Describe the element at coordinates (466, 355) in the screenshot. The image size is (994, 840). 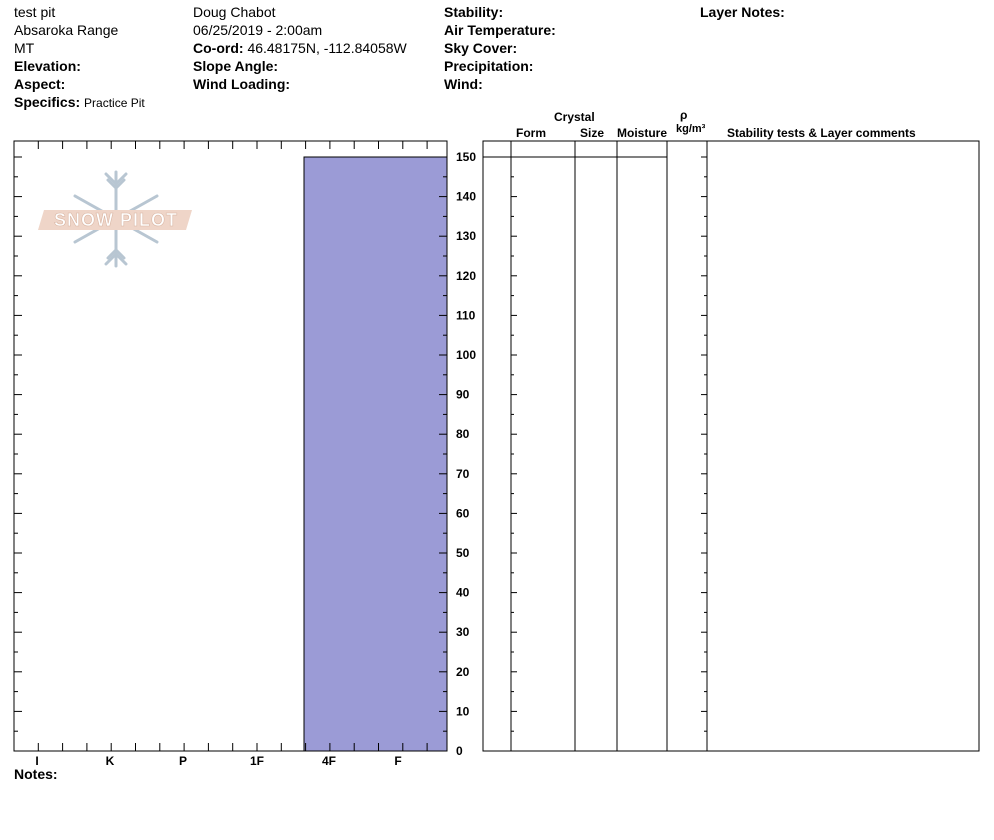
I see `y-tick-label: 100` at that location.